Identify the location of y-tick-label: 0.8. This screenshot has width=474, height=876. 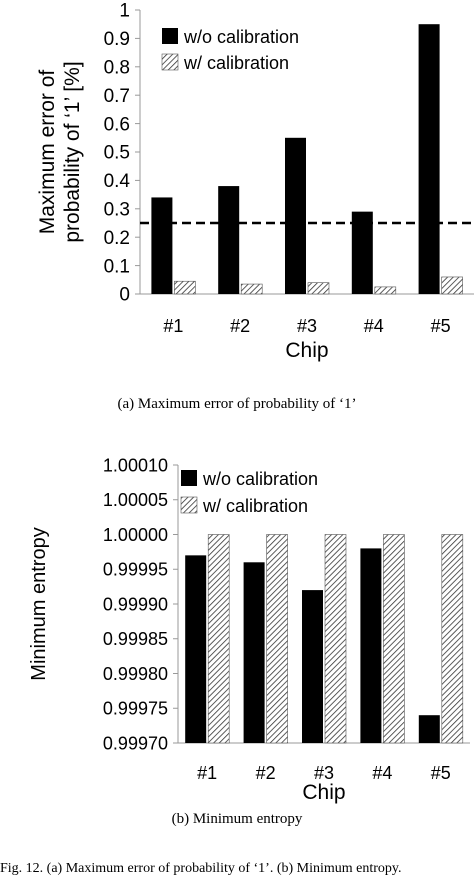
(117, 67).